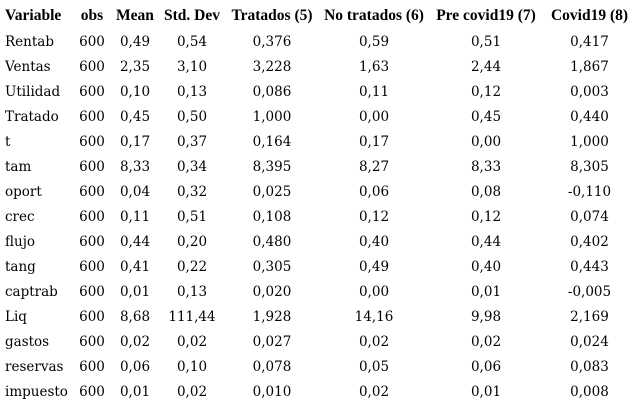 The height and width of the screenshot is (408, 637). Describe the element at coordinates (20, 216) in the screenshot. I see `cell-variable: crec` at that location.